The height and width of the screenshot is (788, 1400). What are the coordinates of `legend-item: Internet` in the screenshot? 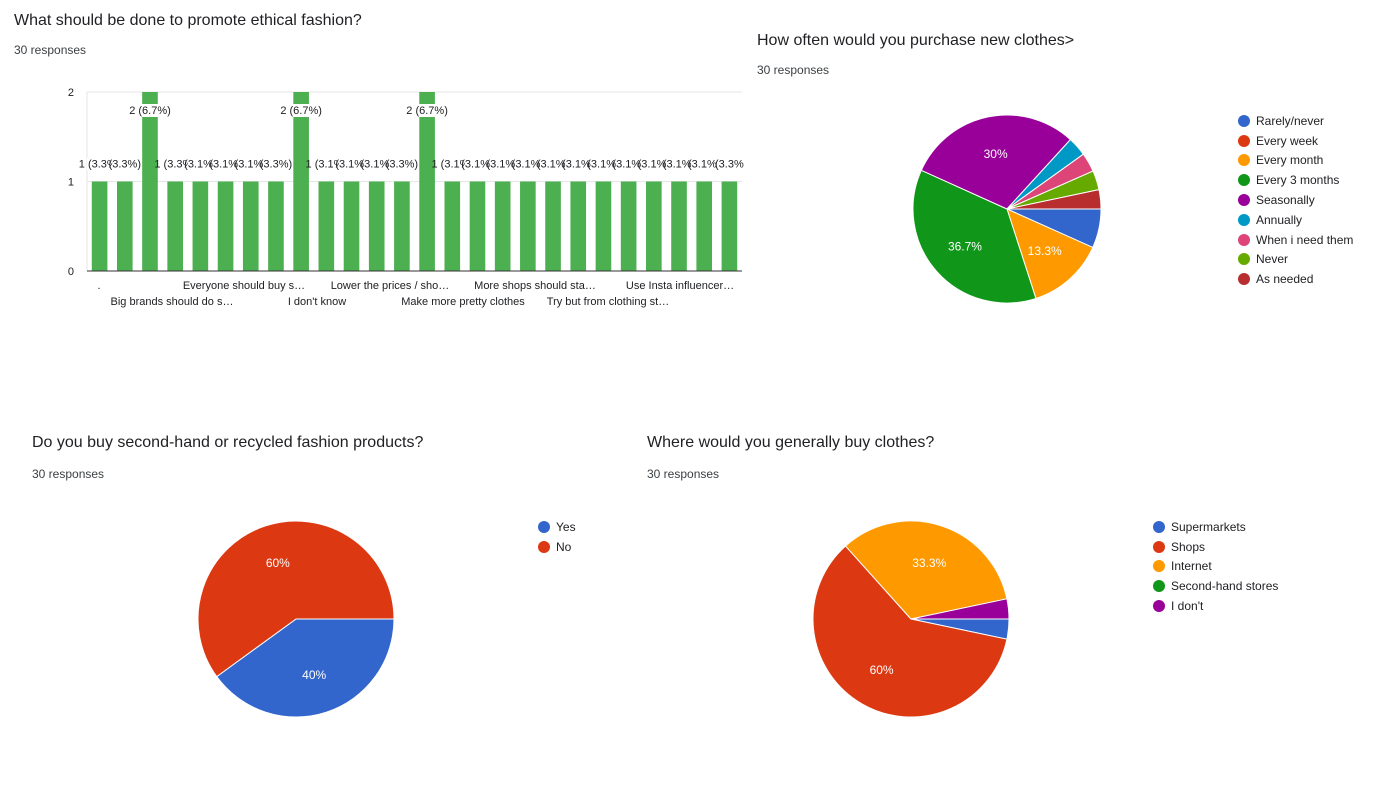 It's located at (1215, 567).